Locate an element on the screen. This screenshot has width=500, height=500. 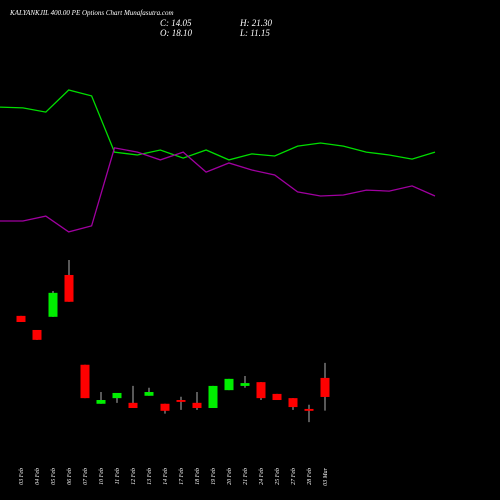
x-tick-label: 07 Feb is located at coordinates (86, 476).